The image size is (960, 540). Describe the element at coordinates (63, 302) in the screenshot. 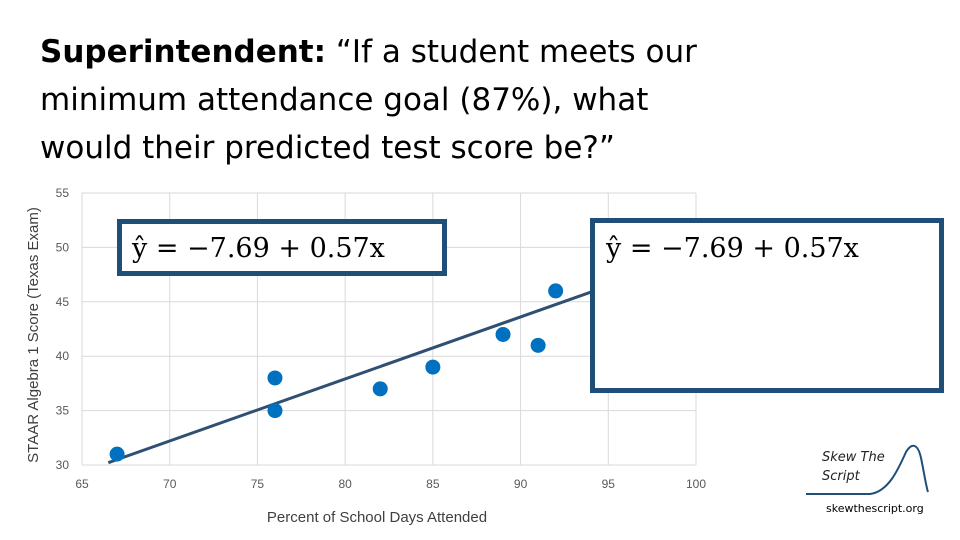

I see `y-tick-label-3: 45` at that location.